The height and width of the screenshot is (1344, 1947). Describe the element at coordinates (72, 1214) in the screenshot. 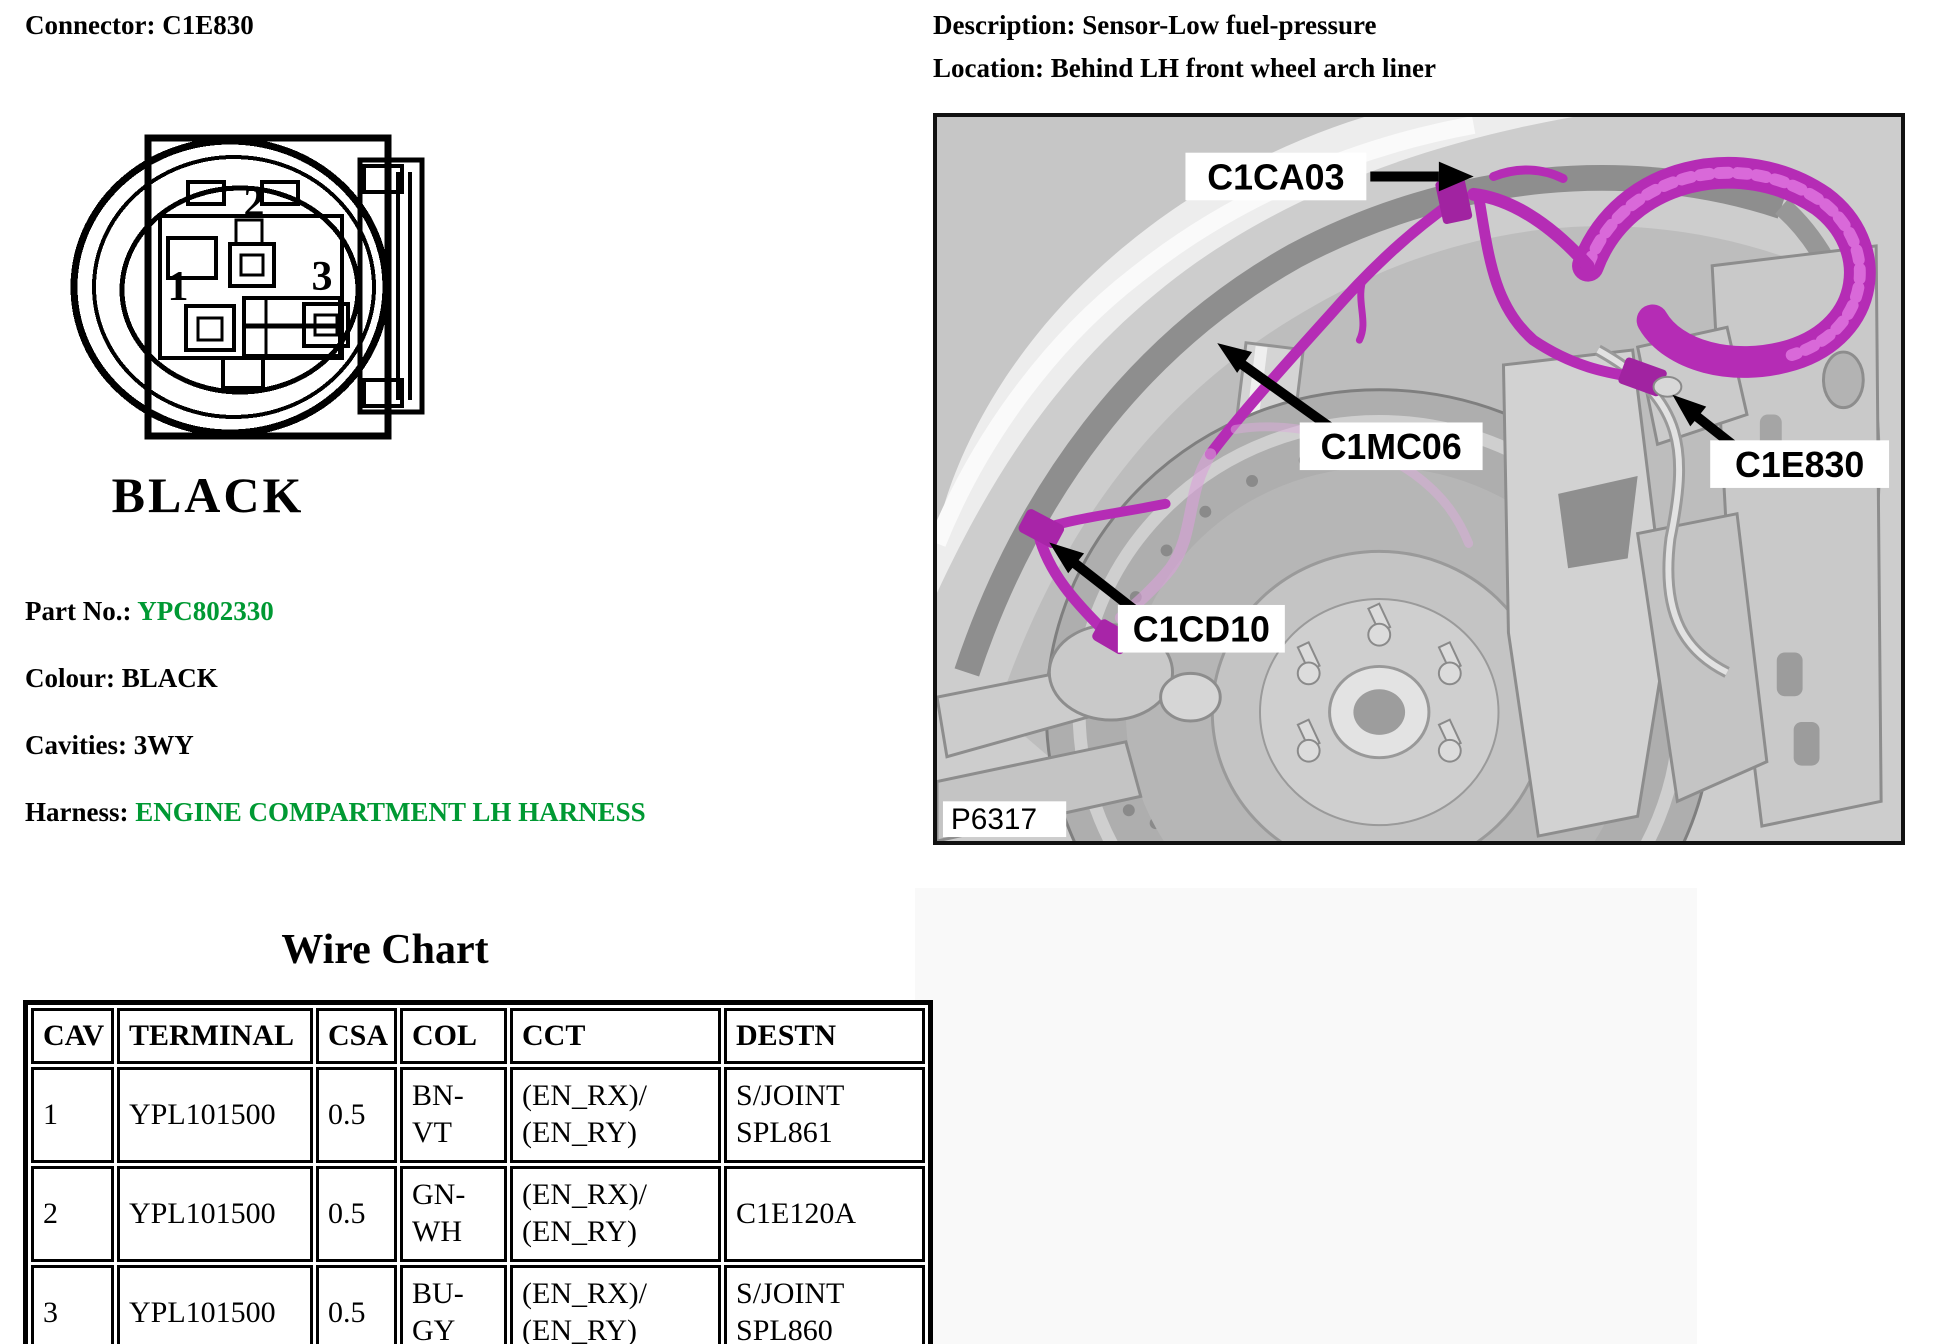

I see `cell-cav: 2` at that location.